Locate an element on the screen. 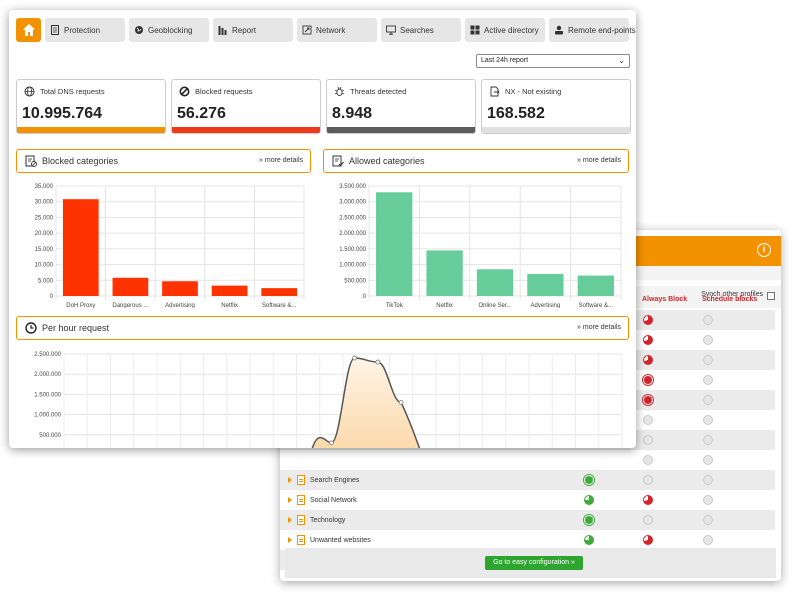  y-tick-label: 500.000 is located at coordinates (50, 436).